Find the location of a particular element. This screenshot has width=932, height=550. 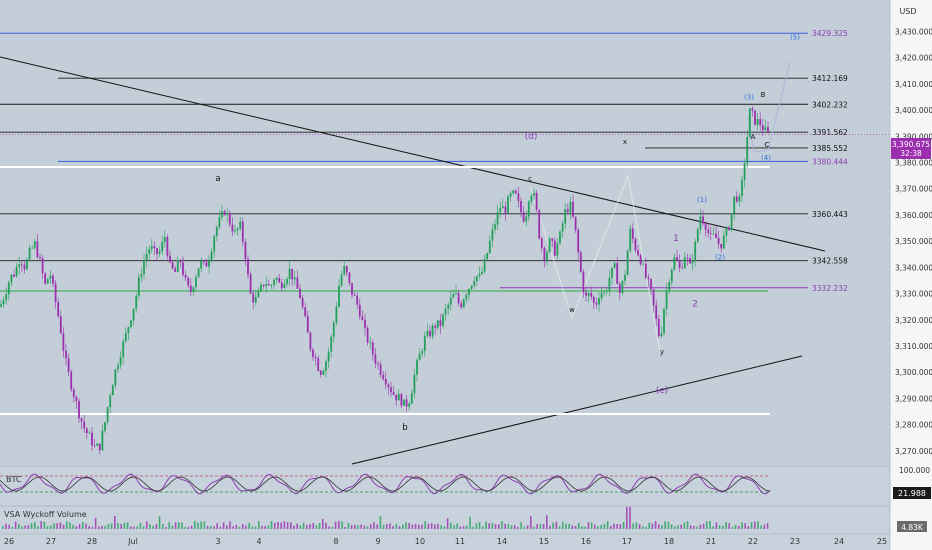

ascending-trendline is located at coordinates (577, 410).